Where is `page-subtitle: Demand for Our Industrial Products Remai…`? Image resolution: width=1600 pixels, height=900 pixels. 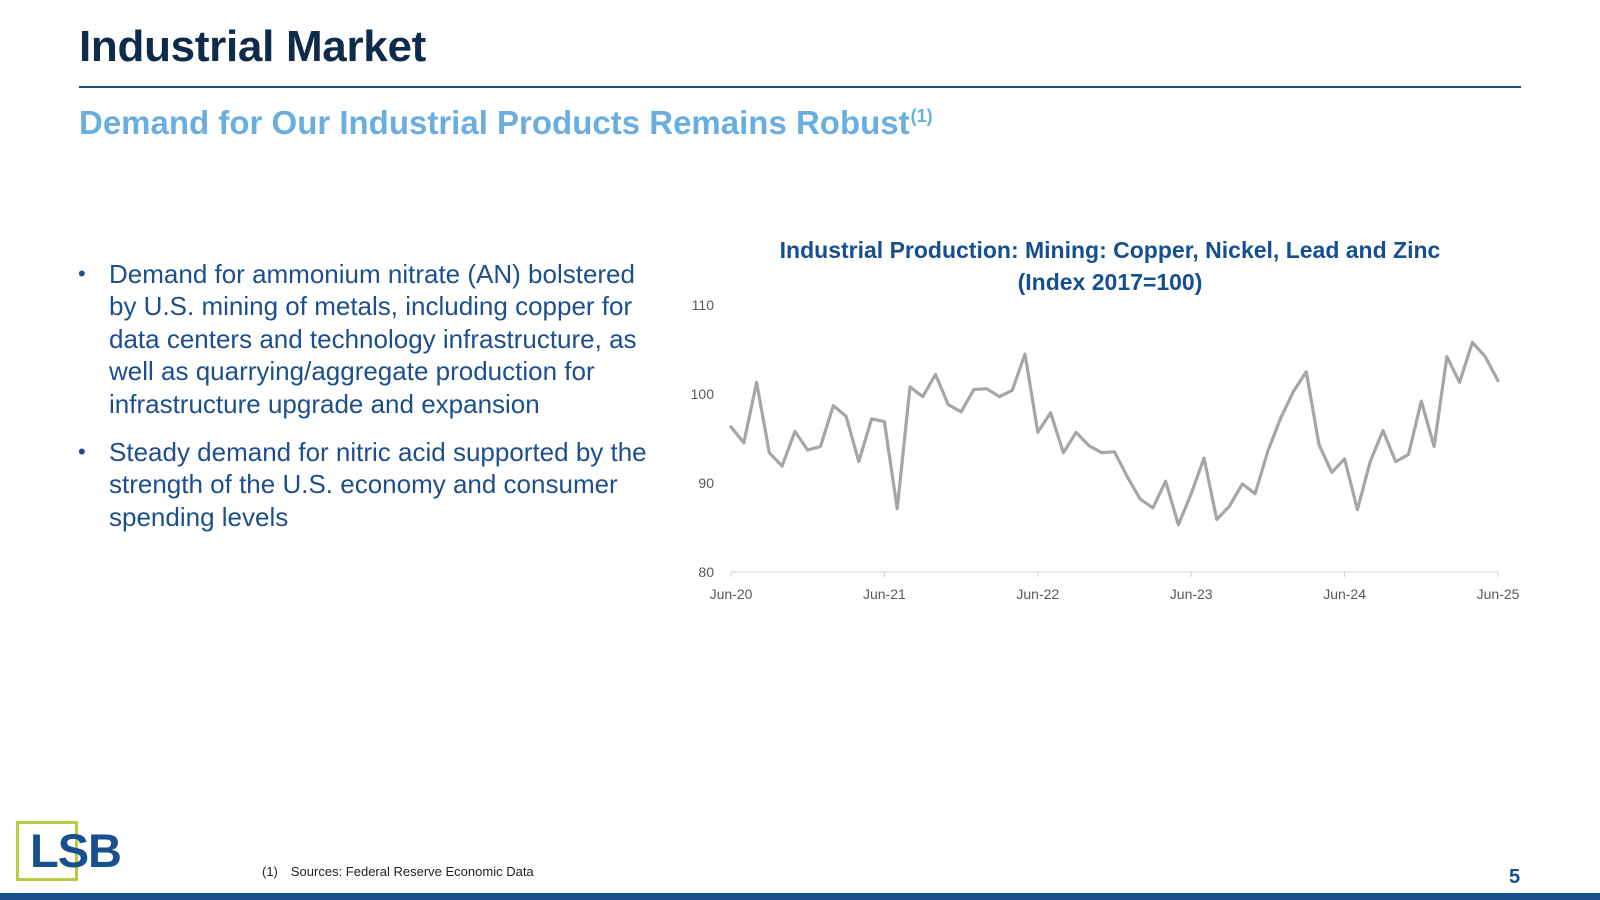
page-subtitle: Demand for Our Industrial Products Remai… is located at coordinates (506, 123).